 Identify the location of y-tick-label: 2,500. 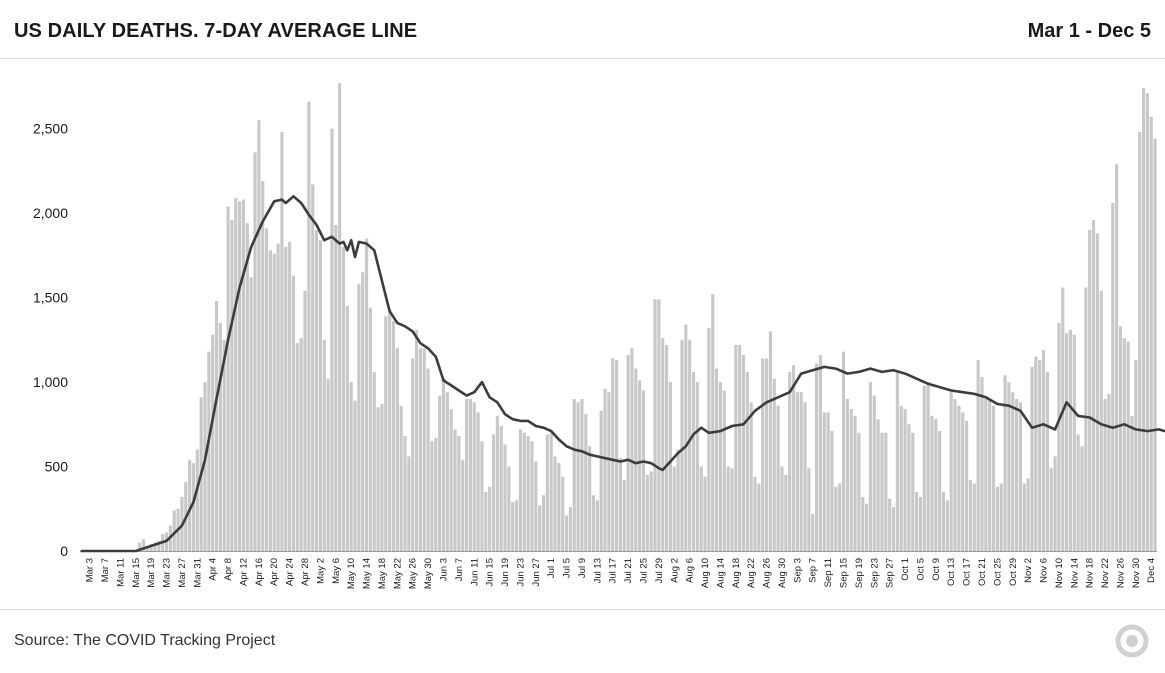
(50, 129).